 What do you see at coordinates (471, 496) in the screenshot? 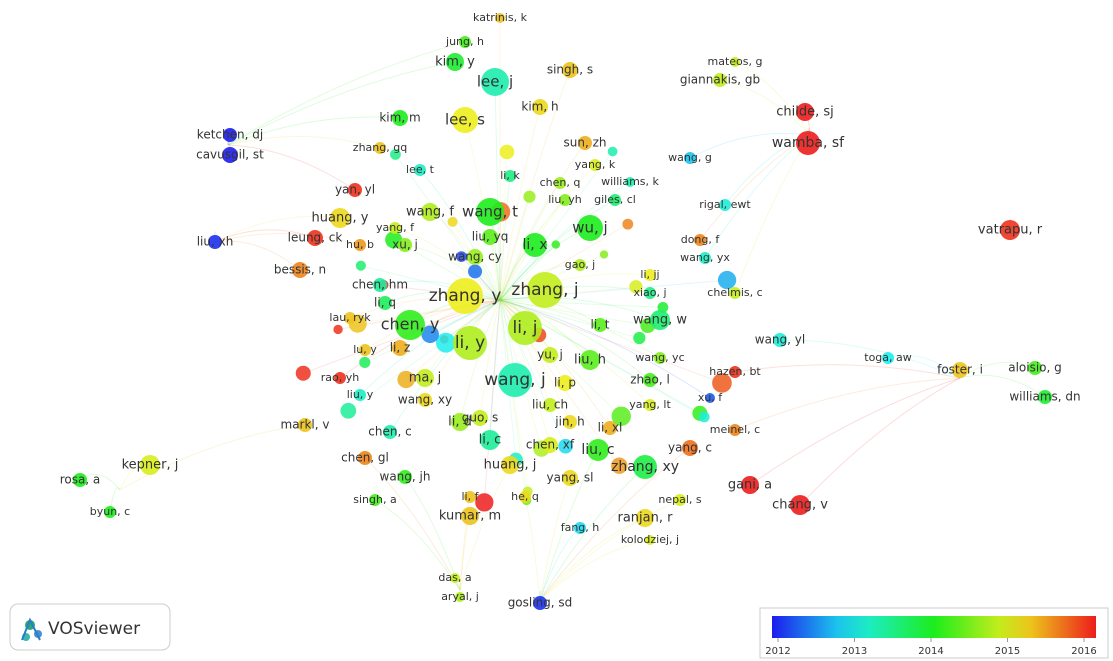
I see `node-label: li, f` at bounding box center [471, 496].